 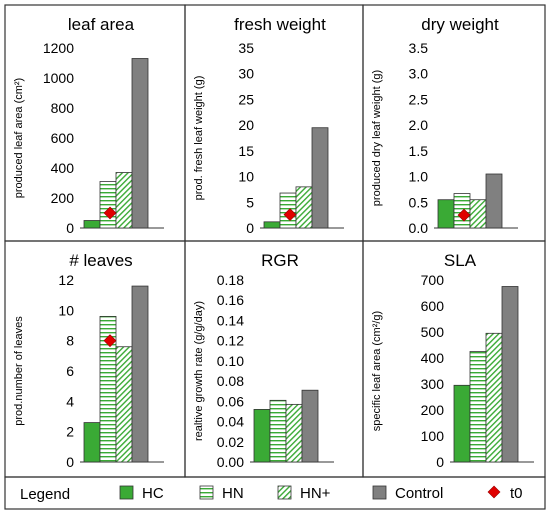 I want to click on y-tick-label: 3.5, so click(x=419, y=48).